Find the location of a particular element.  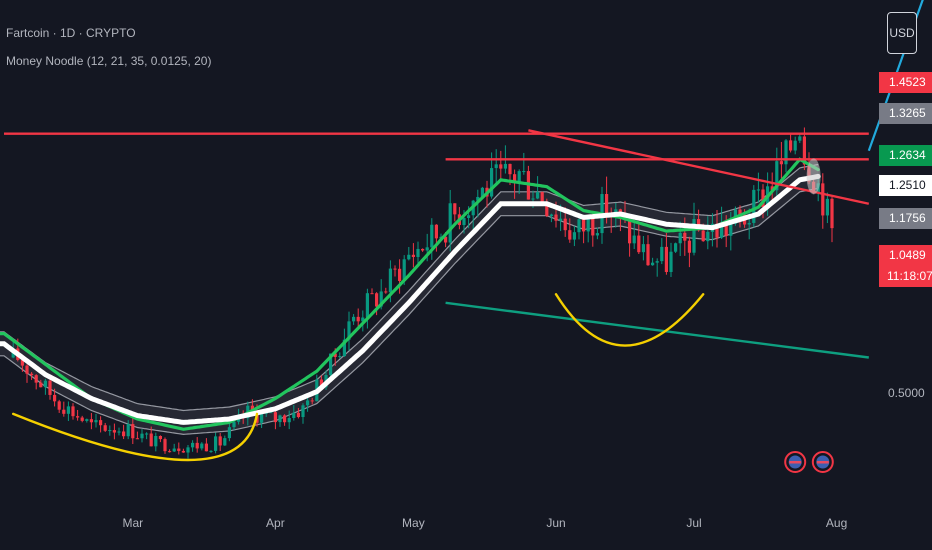

price-tag-resistance-high: 1.4523 is located at coordinates (905, 82).